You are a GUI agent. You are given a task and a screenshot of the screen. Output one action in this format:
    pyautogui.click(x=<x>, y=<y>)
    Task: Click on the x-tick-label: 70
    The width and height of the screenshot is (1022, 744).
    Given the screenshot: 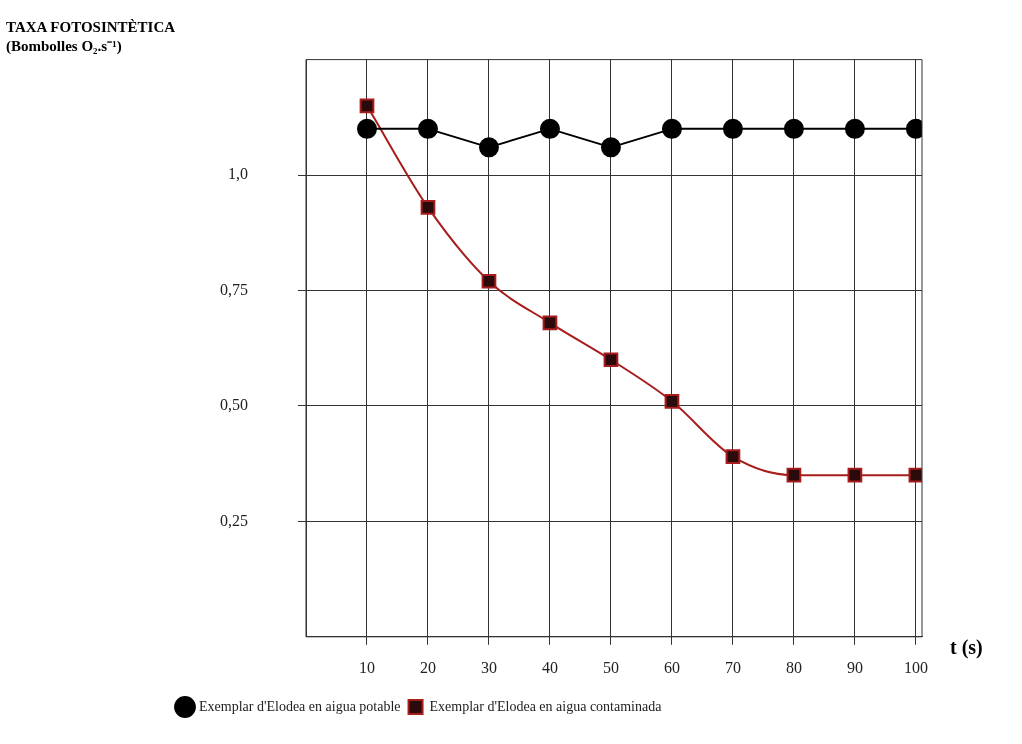 What is the action you would take?
    pyautogui.click(x=732, y=667)
    